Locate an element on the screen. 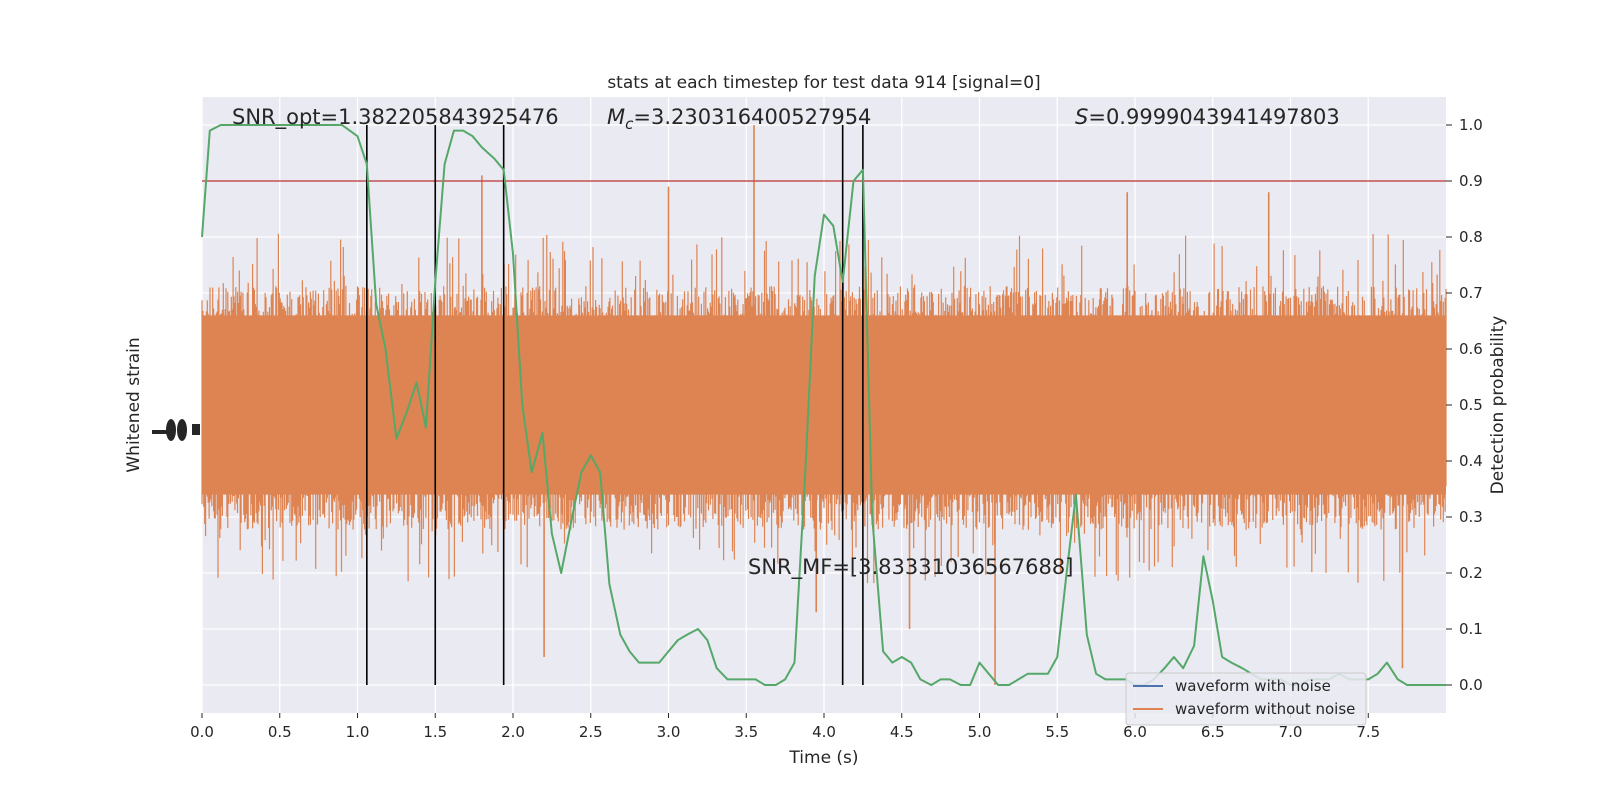 The width and height of the screenshot is (1600, 800). spin-annotation: S=0.9999043941497803 is located at coordinates (1207, 117).